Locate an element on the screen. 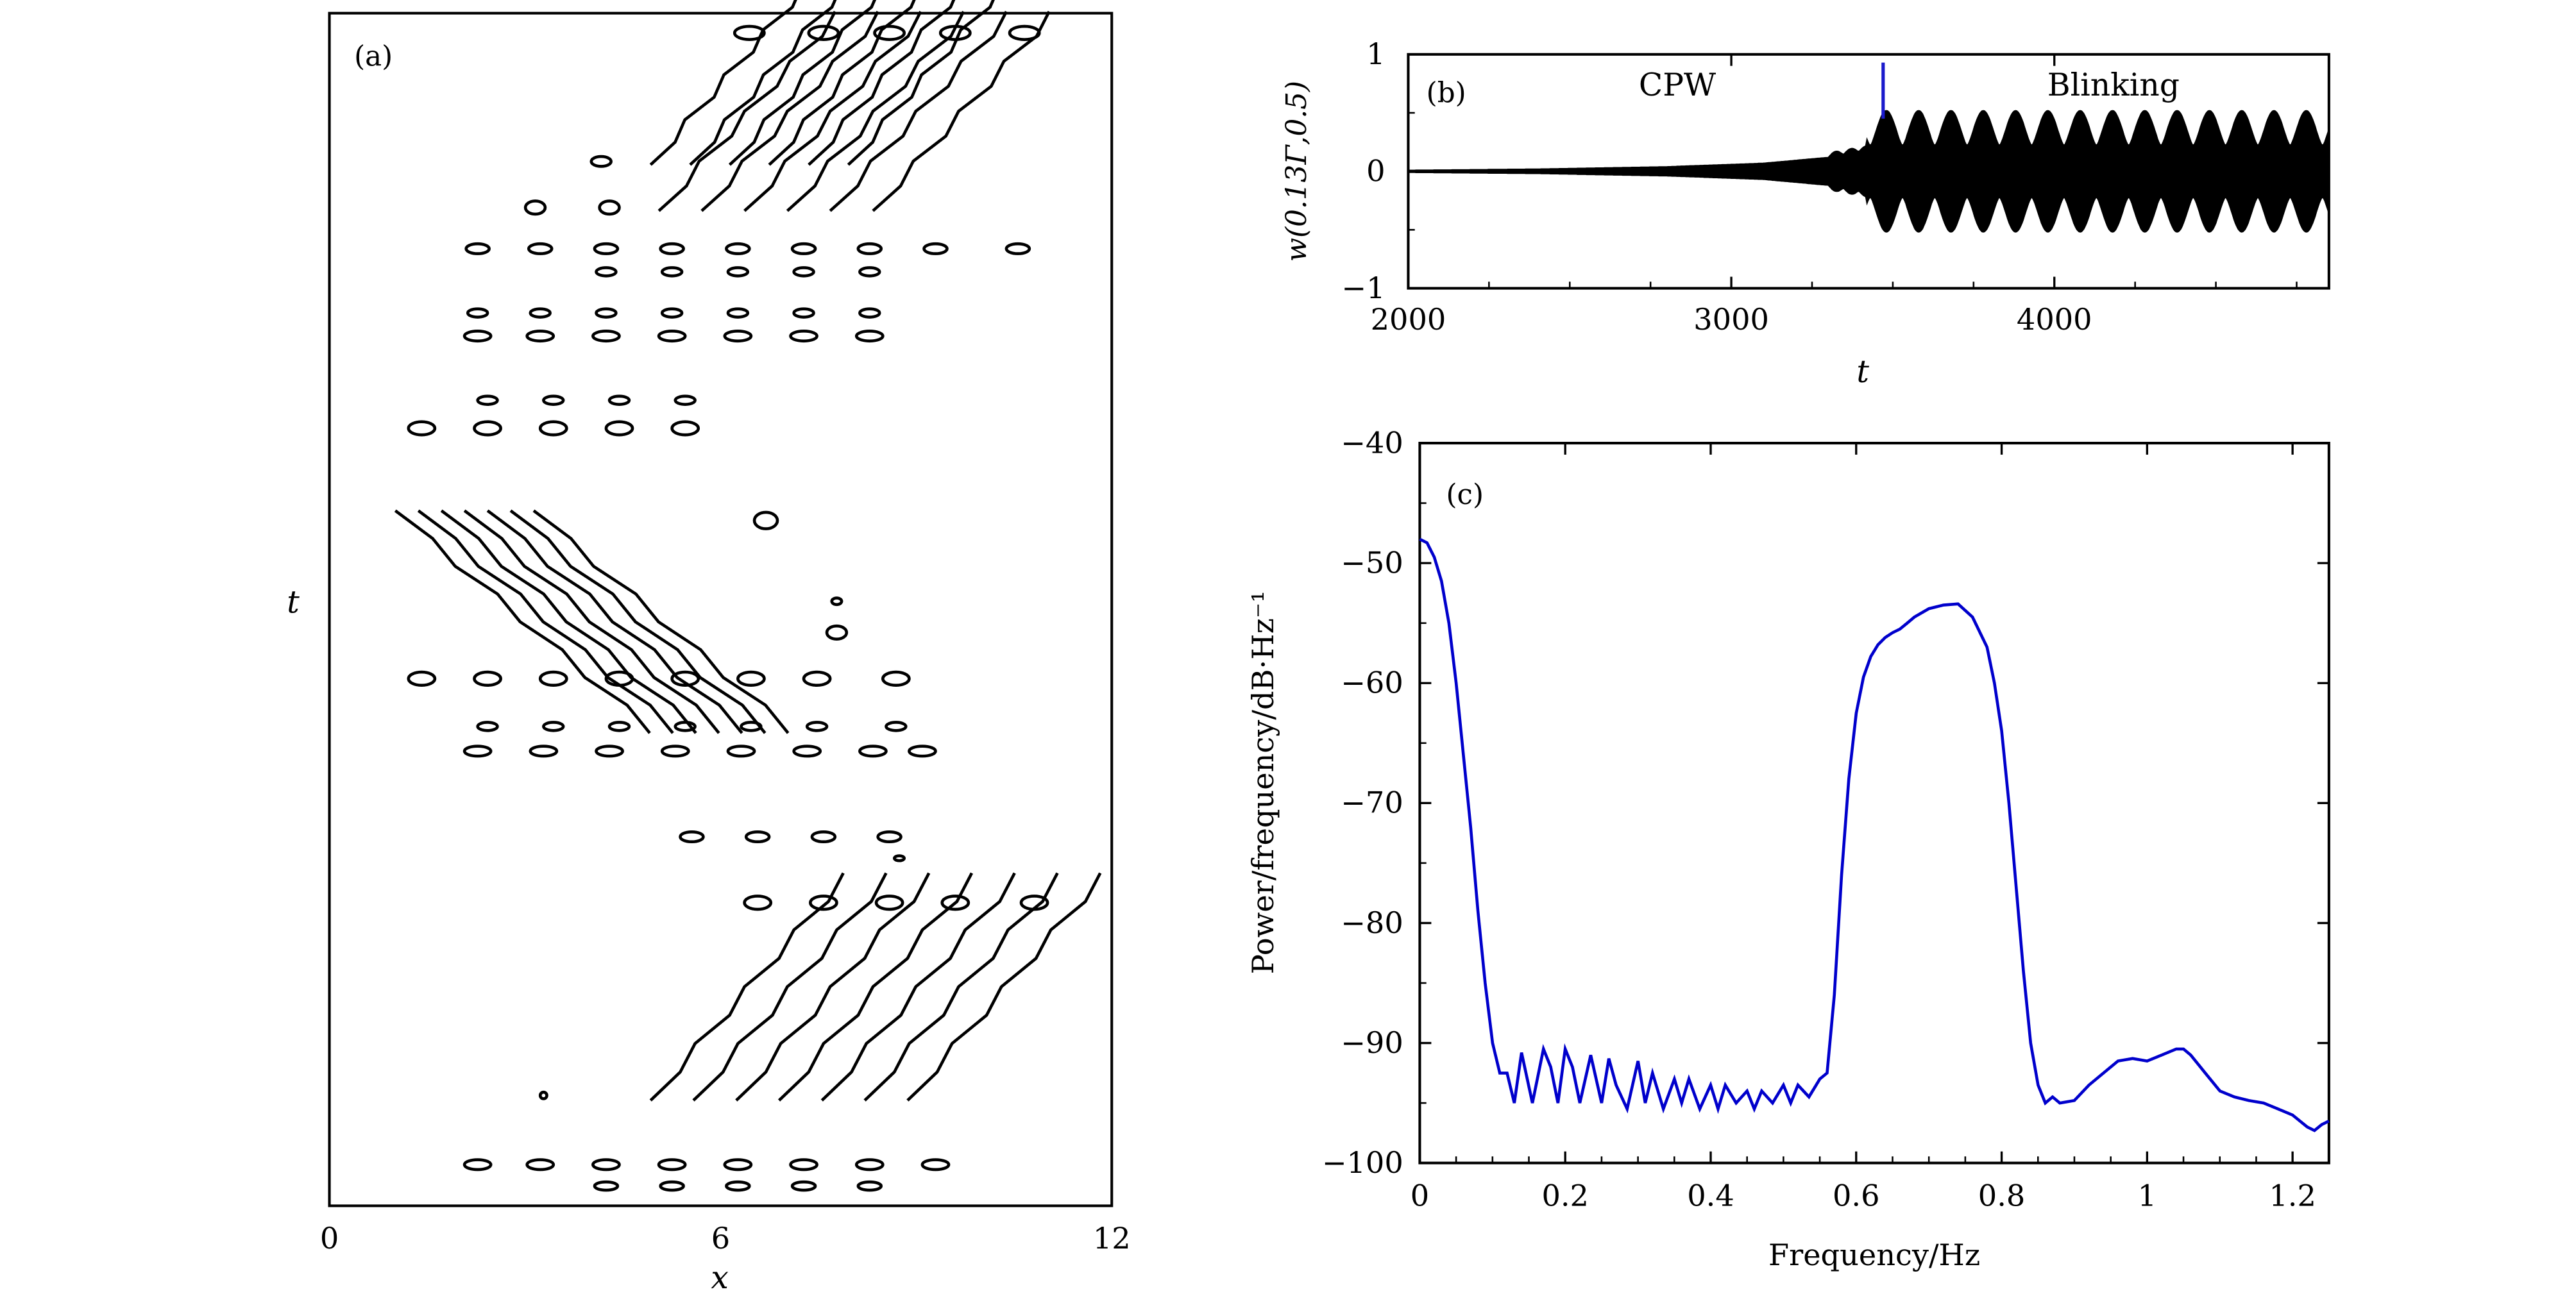 Image resolution: width=2576 pixels, height=1303 pixels. panel-a-xlabel: x is located at coordinates (720, 1277).